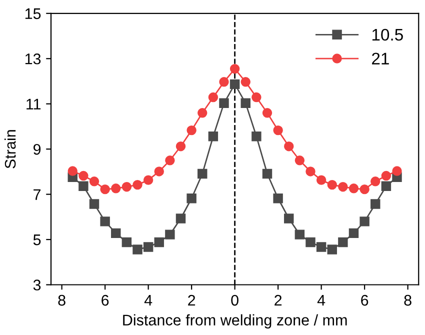  I want to click on y-tick-label: 9, so click(37, 149).